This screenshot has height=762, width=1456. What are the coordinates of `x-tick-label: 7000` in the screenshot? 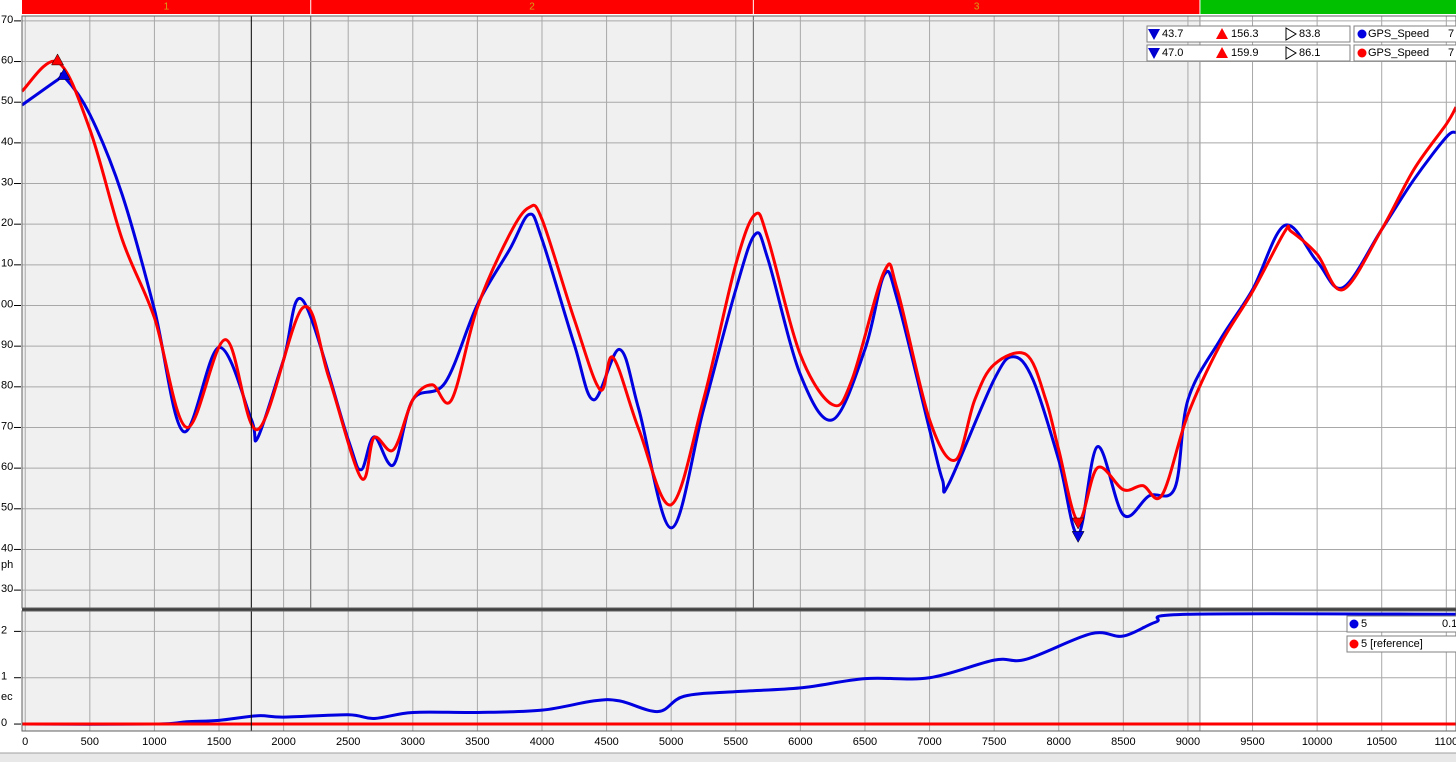 It's located at (929, 742).